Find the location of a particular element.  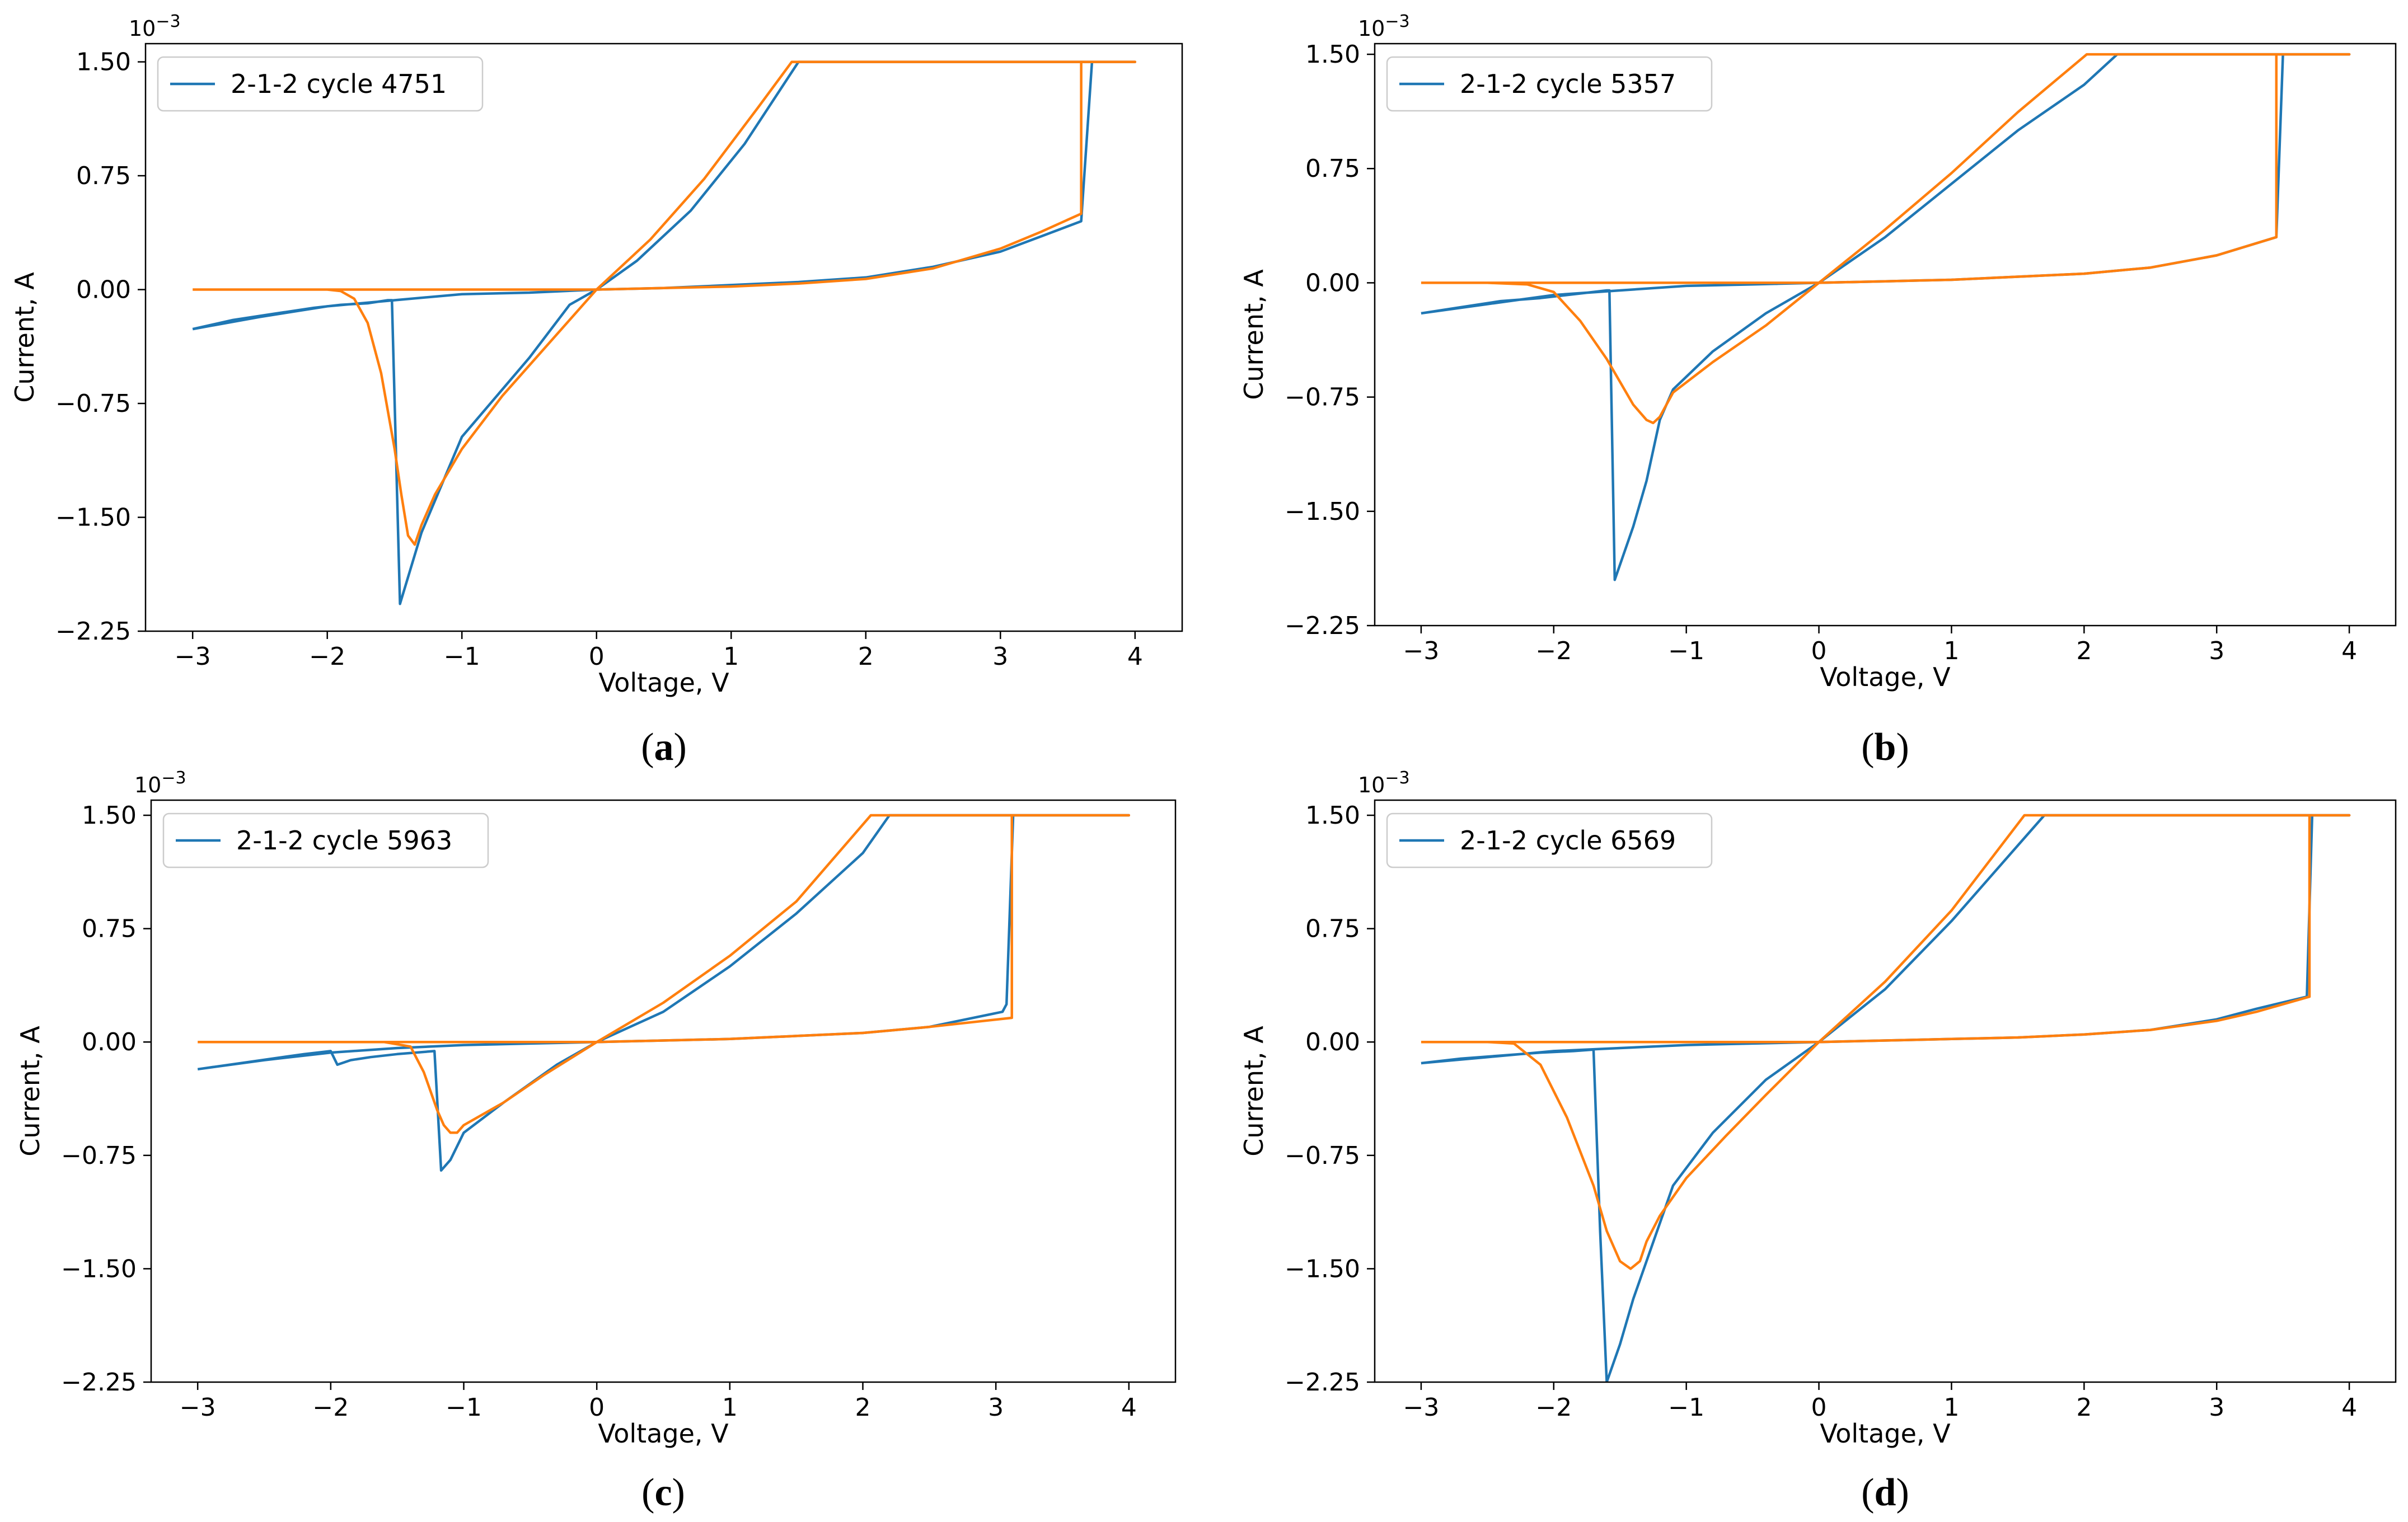

legend: 2-1-2 cycle 6569 is located at coordinates (1549, 840).